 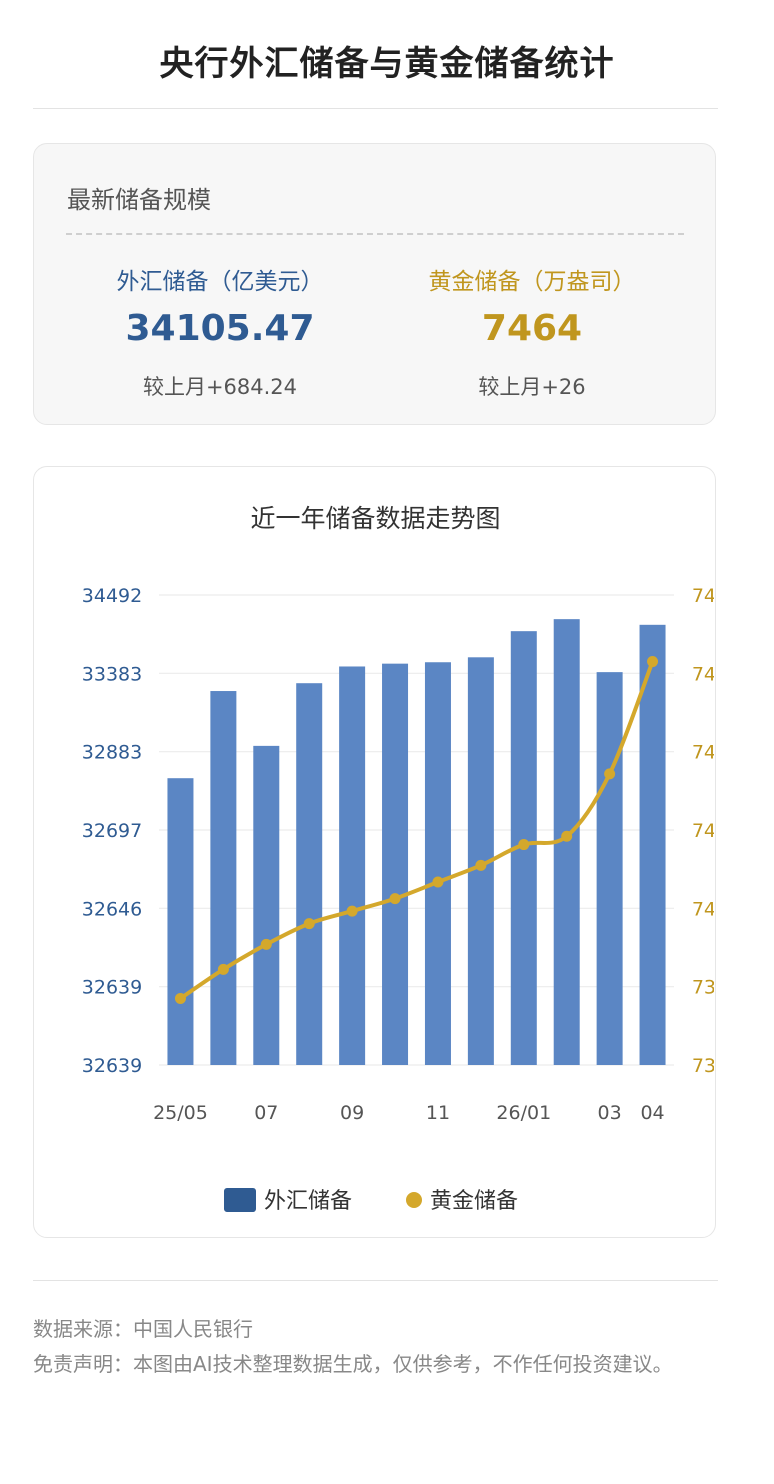 What do you see at coordinates (266, 1113) in the screenshot?
I see `x-tick-label: 07` at bounding box center [266, 1113].